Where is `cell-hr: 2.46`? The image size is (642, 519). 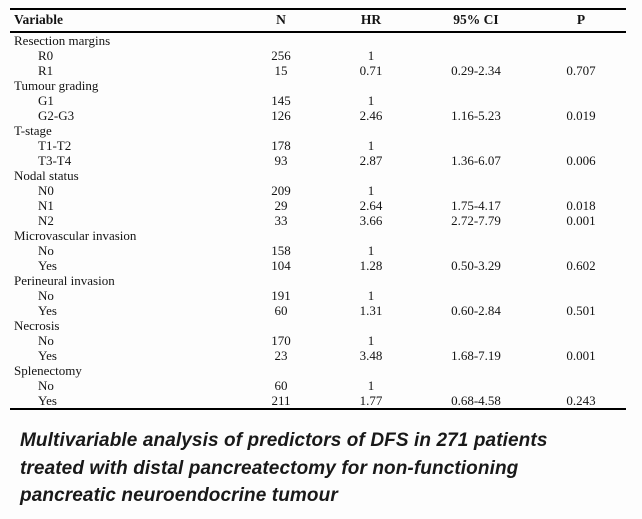
cell-hr: 2.46 is located at coordinates (371, 115).